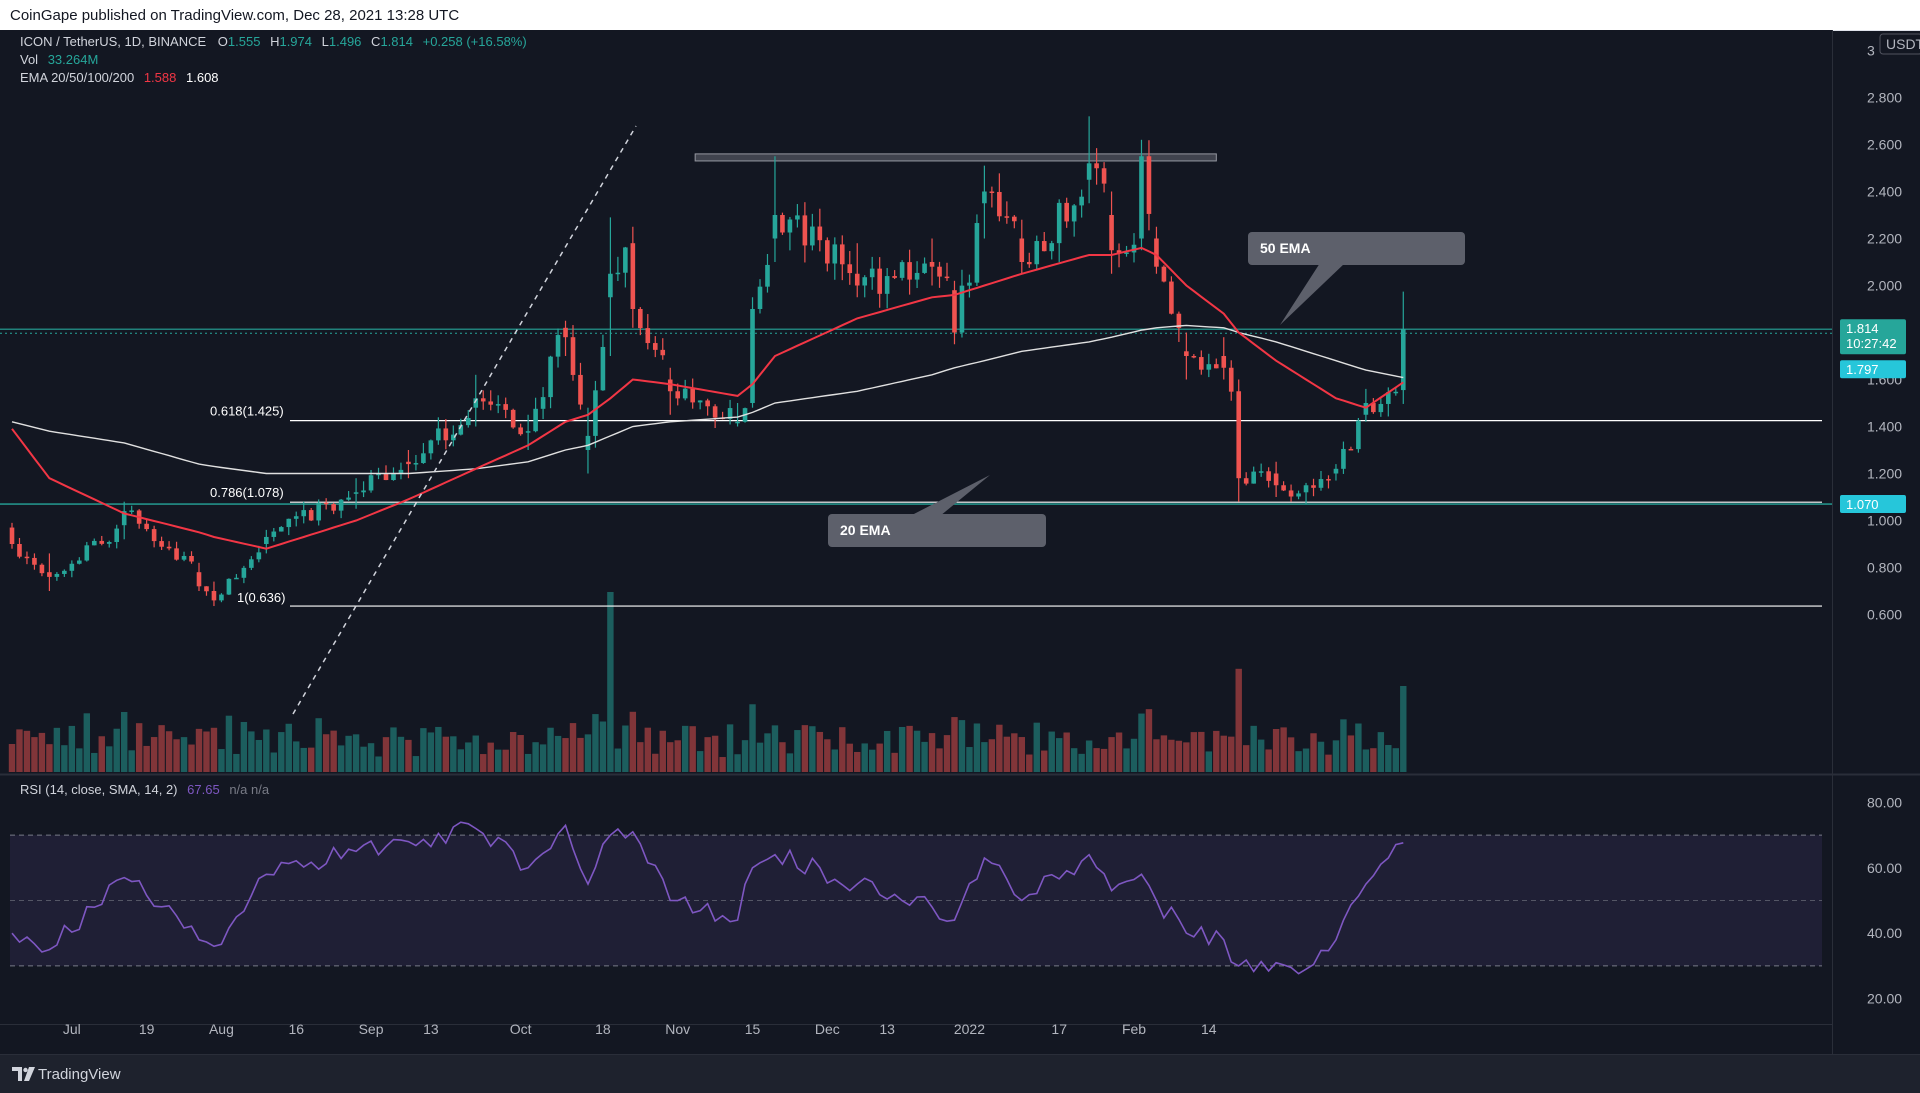 Image resolution: width=1920 pixels, height=1093 pixels. I want to click on price-axis-label: 2.600, so click(1884, 145).